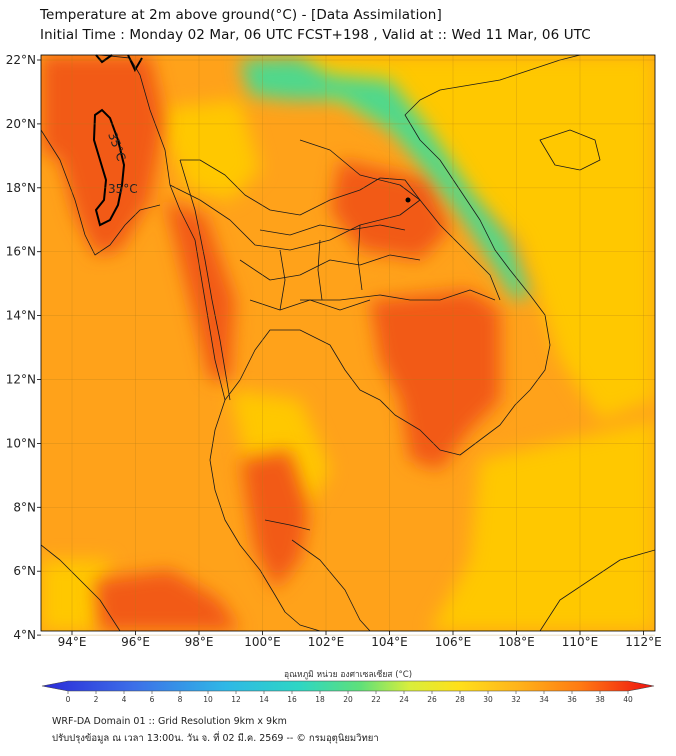 Image resolution: width=676 pixels, height=756 pixels. What do you see at coordinates (135, 642) in the screenshot?
I see `lon-label: 96°E` at bounding box center [135, 642].